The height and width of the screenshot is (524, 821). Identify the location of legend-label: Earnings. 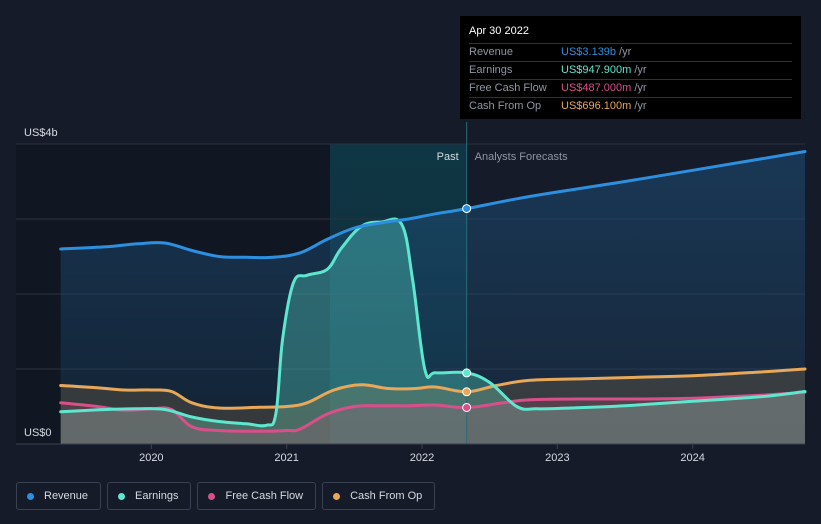
(157, 496).